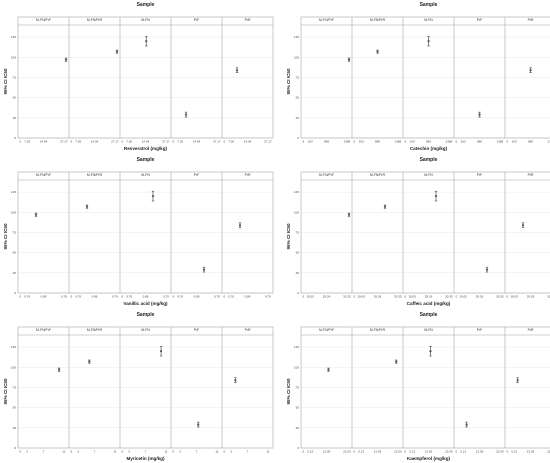  I want to click on x-tick-label: 13.05, so click(480, 452).